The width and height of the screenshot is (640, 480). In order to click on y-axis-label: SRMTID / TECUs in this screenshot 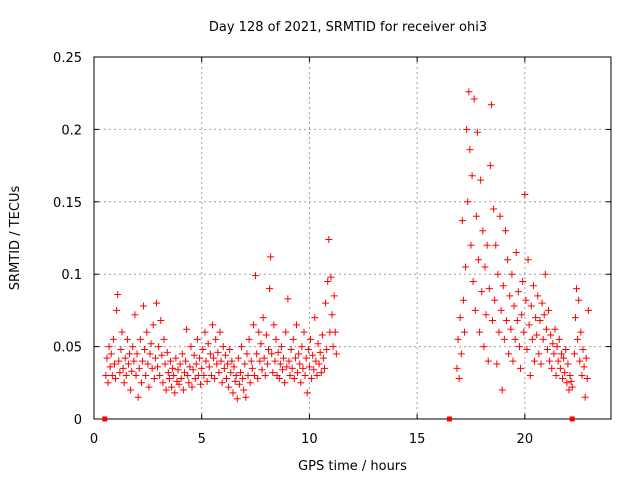, I will do `click(15, 238)`.